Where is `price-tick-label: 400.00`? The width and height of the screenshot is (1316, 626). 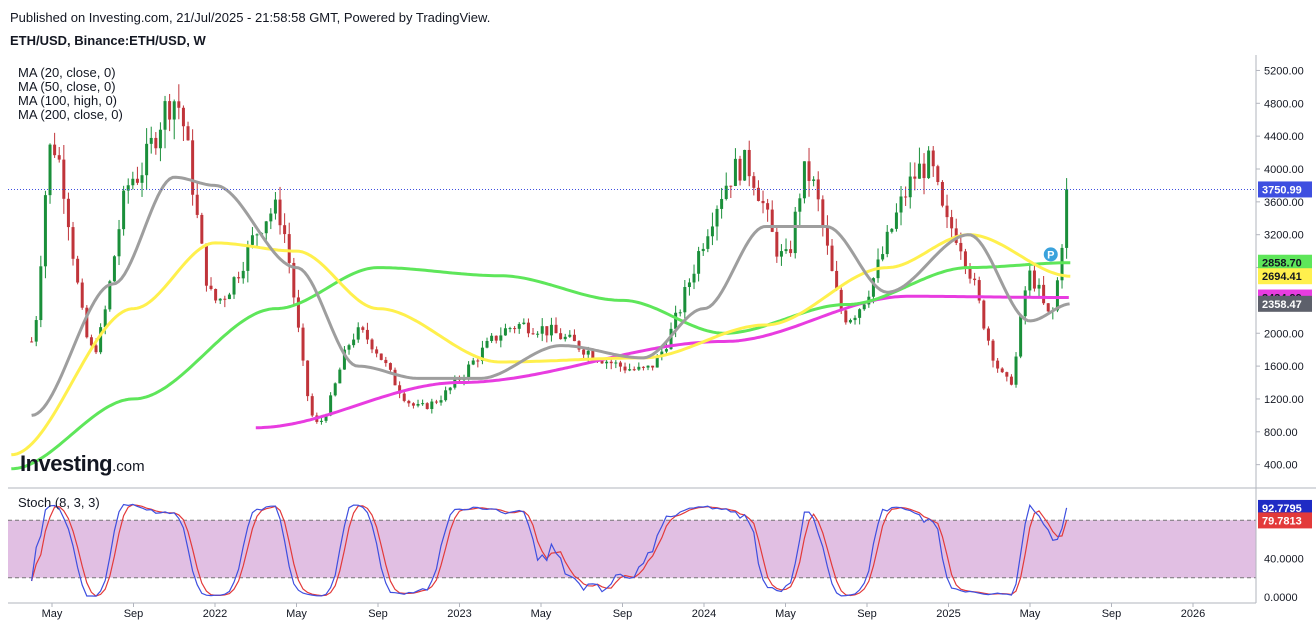 price-tick-label: 400.00 is located at coordinates (1281, 466).